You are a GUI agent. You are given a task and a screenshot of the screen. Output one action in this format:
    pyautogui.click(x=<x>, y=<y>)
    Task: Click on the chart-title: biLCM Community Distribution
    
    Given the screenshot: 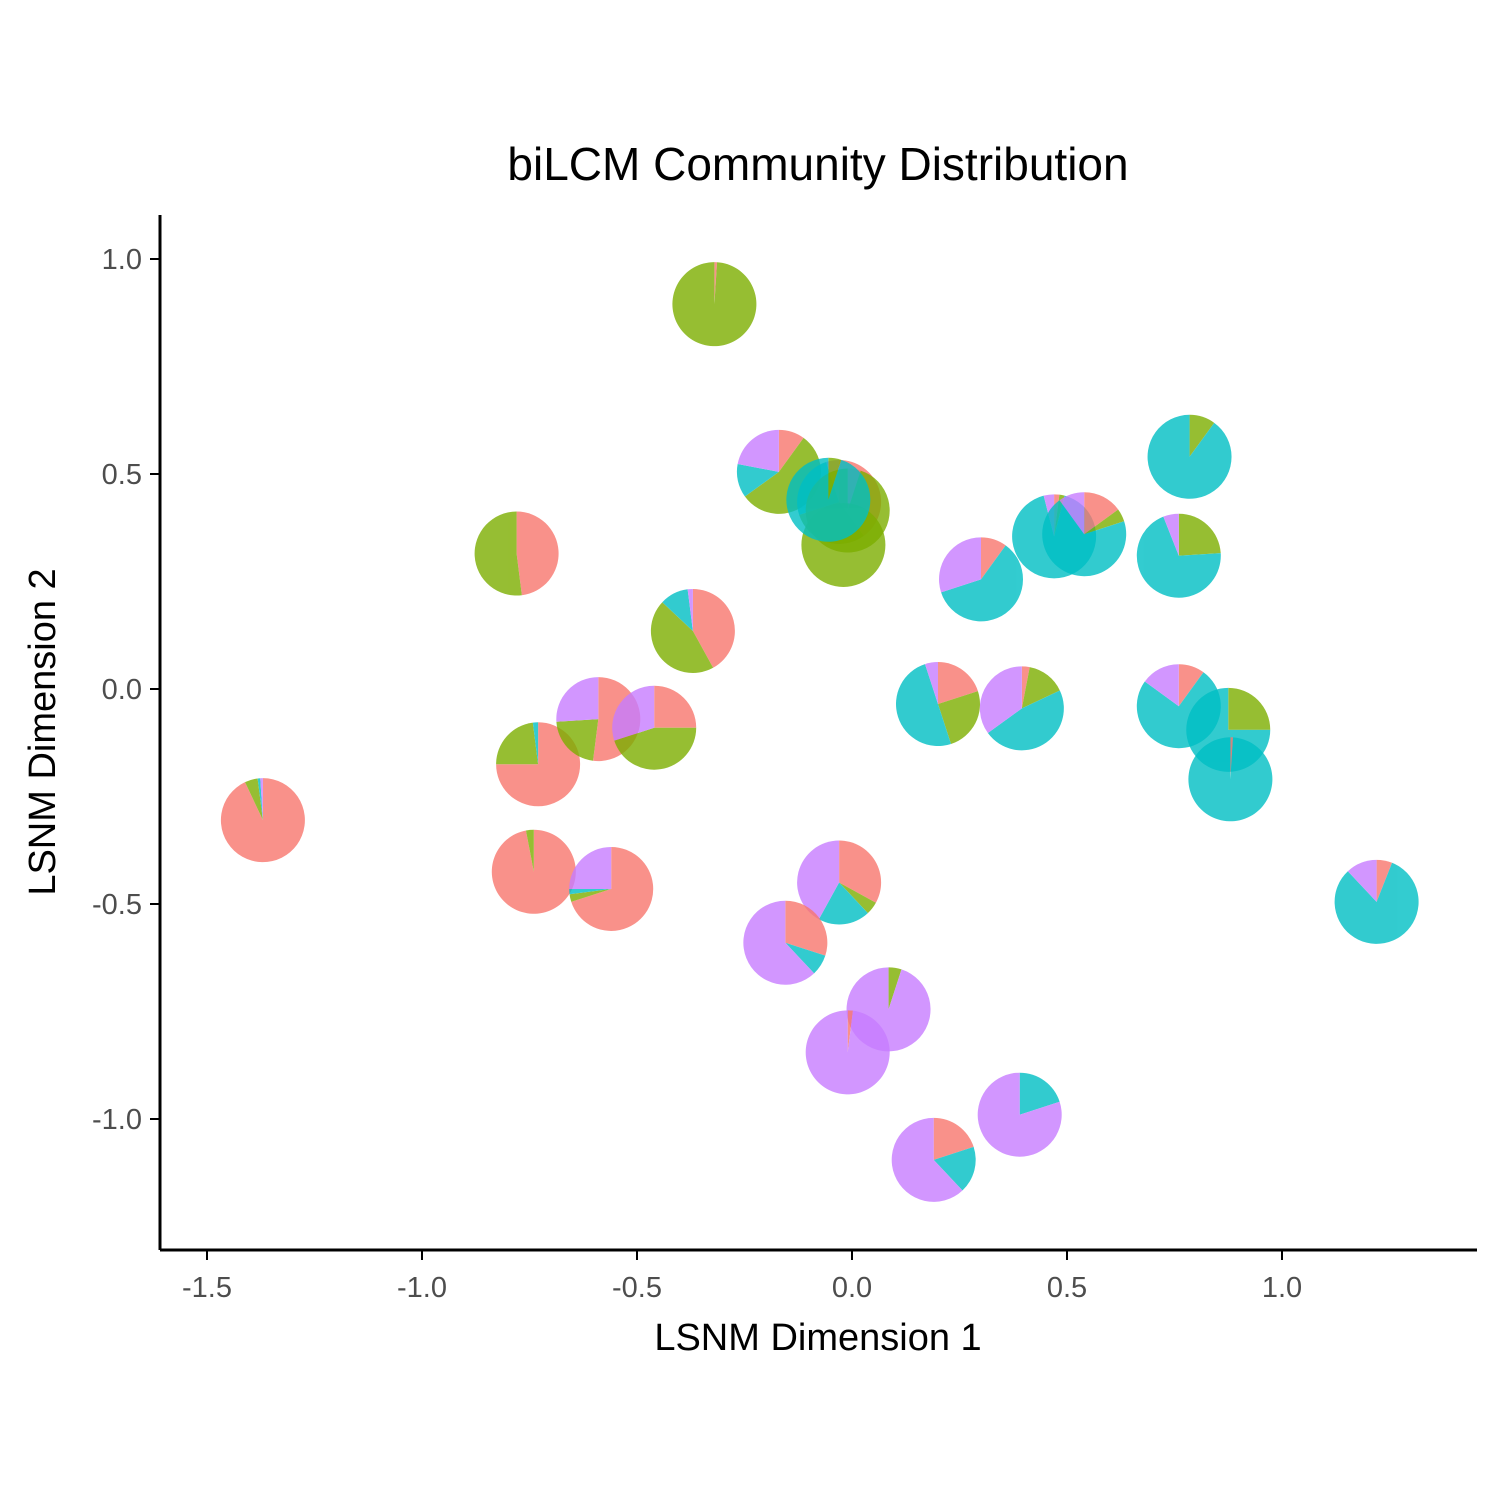 What is the action you would take?
    pyautogui.click(x=817, y=164)
    